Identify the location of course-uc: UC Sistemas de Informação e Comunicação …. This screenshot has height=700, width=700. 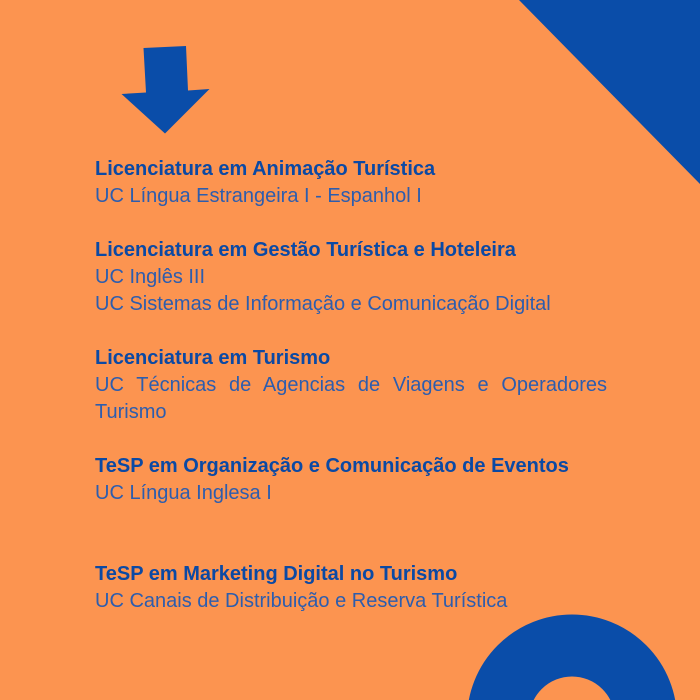
(323, 304).